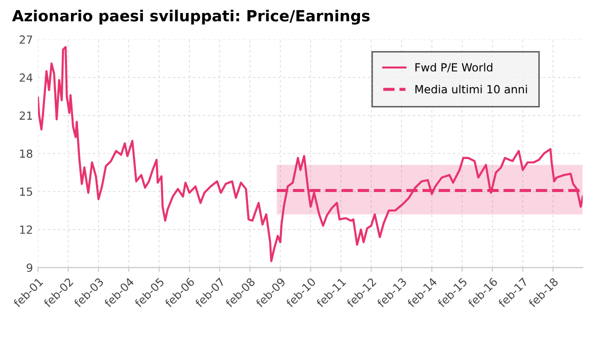 This screenshot has width=602, height=343. I want to click on y-tick-label: 21, so click(26, 115).